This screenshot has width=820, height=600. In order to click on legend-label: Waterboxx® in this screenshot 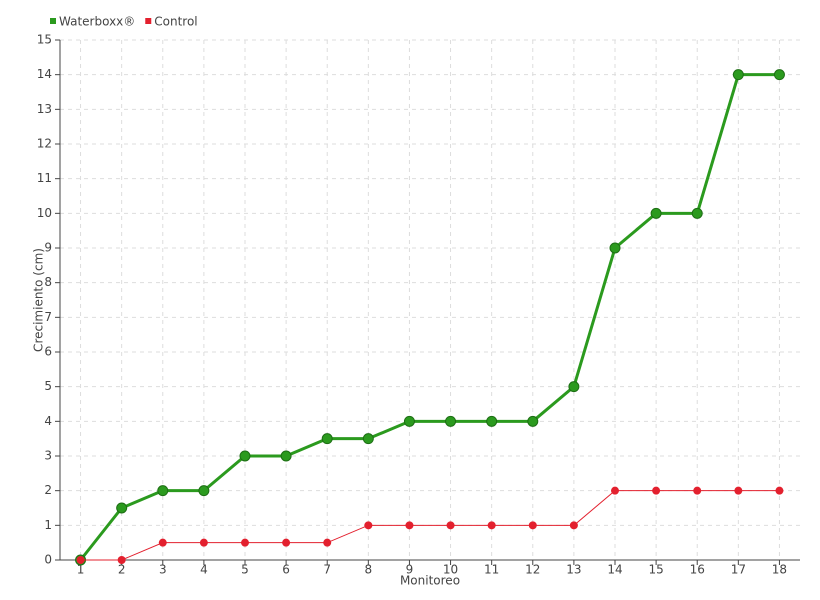, I will do `click(97, 22)`.